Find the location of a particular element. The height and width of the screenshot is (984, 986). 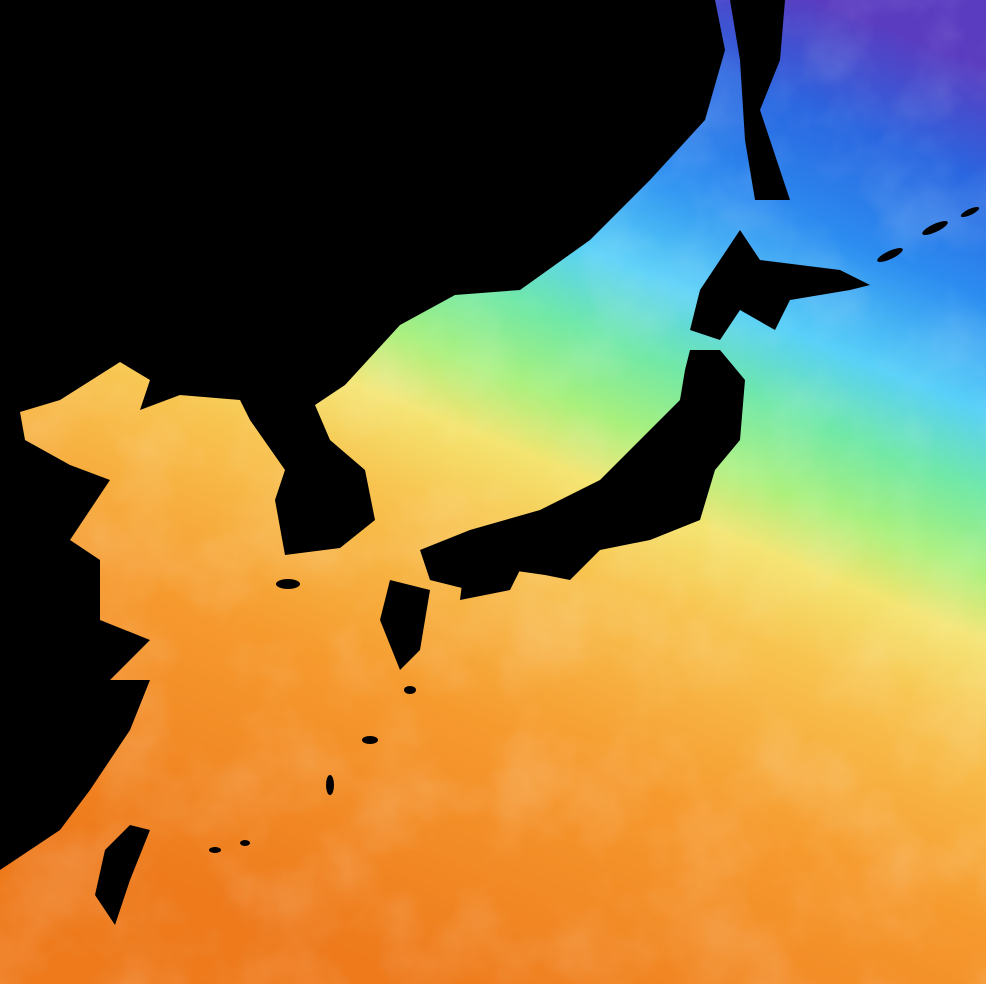

shikoku is located at coordinates (490, 580).